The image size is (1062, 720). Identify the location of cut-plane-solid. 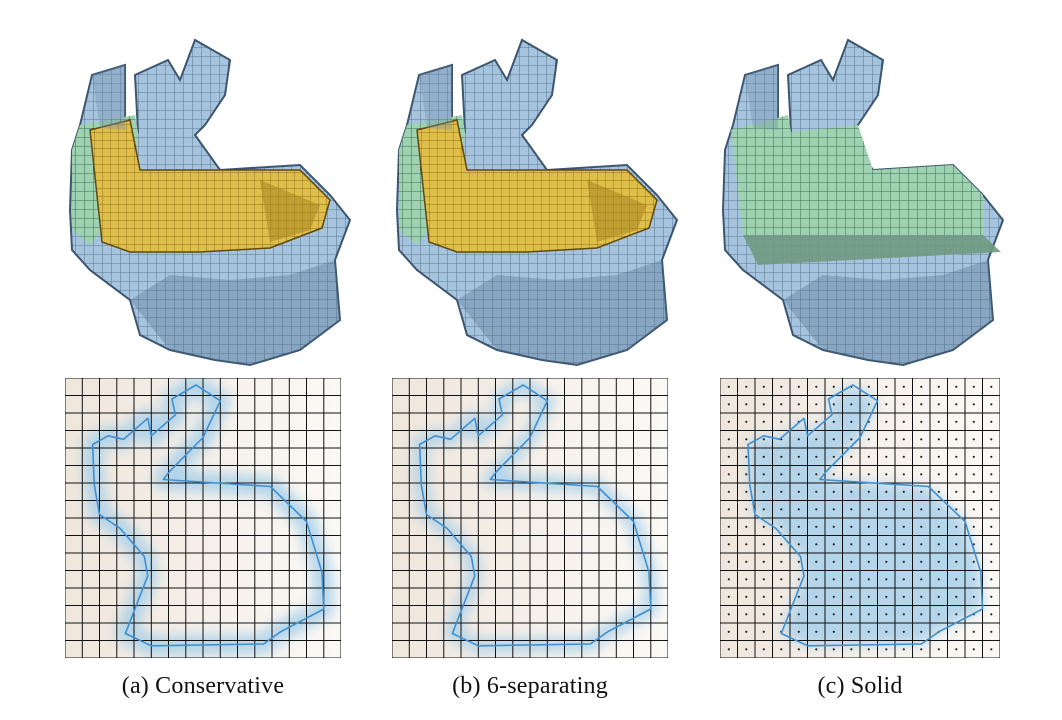
(857, 175).